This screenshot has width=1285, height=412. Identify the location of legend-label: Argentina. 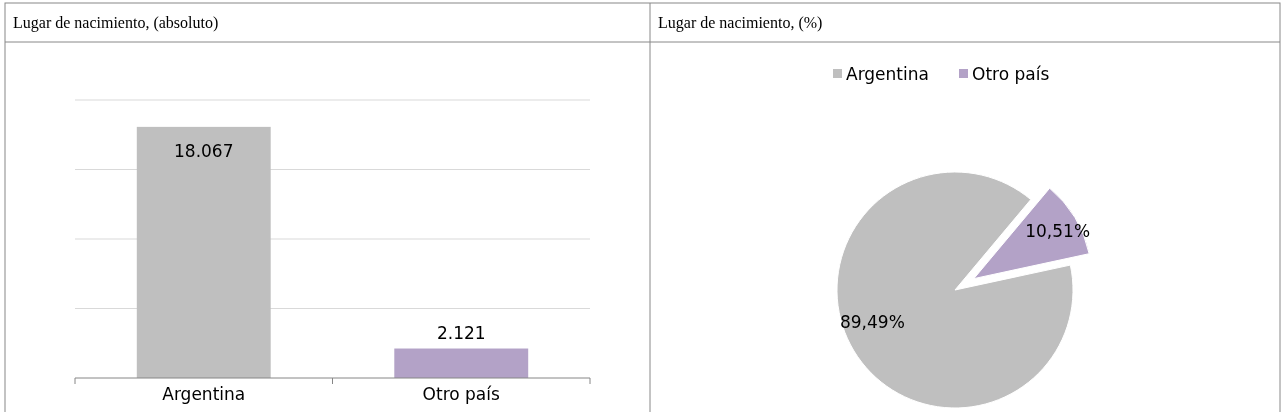
(887, 74).